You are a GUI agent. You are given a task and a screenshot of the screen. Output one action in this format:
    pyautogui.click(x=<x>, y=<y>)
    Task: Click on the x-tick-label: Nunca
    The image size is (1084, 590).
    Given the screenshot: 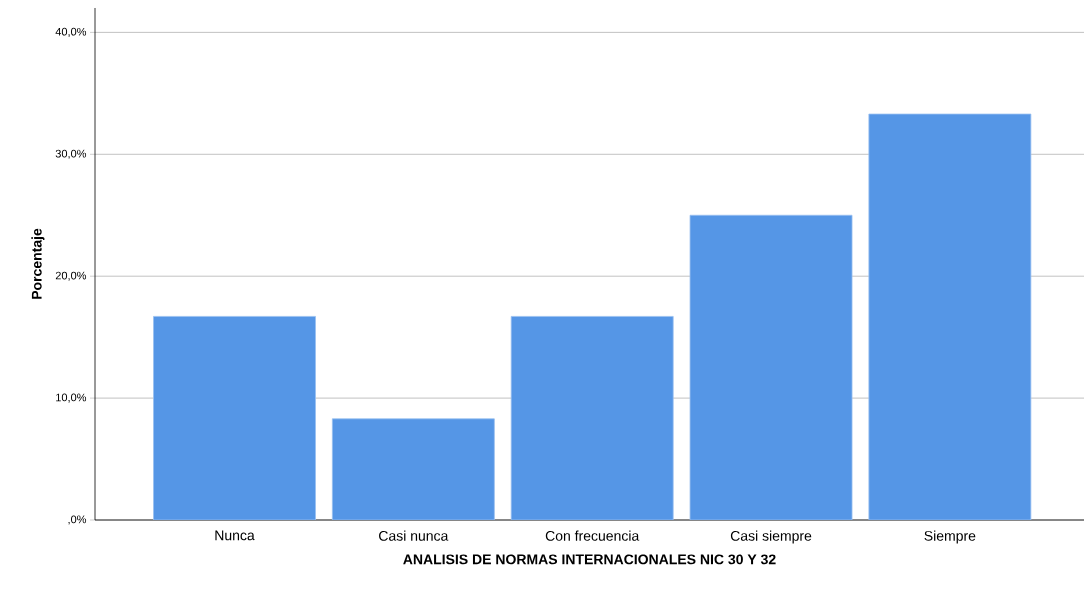 What is the action you would take?
    pyautogui.click(x=235, y=535)
    